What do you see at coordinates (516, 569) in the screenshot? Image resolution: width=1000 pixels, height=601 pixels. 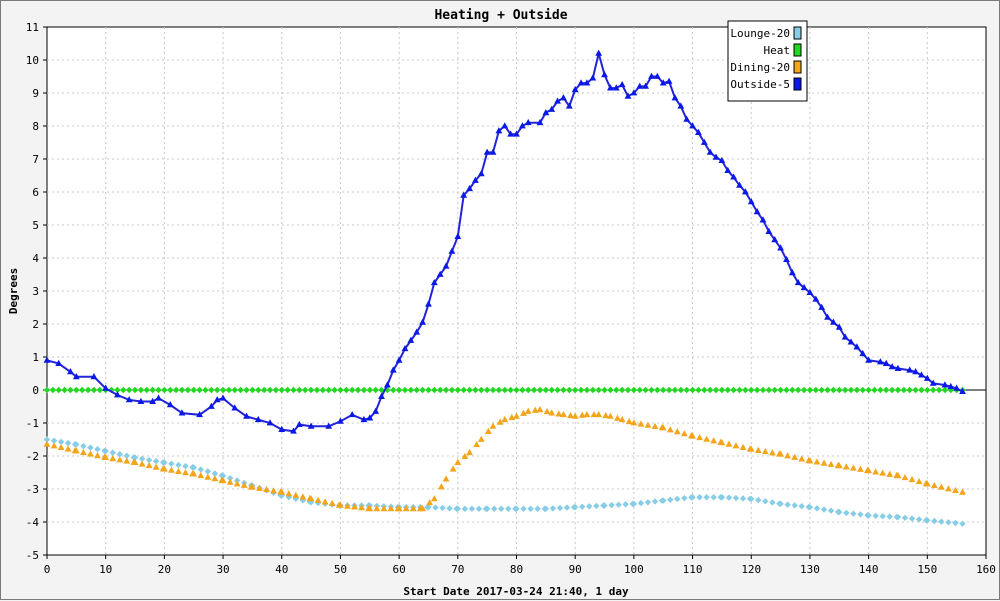 I see `x-tick-label: 80` at bounding box center [516, 569].